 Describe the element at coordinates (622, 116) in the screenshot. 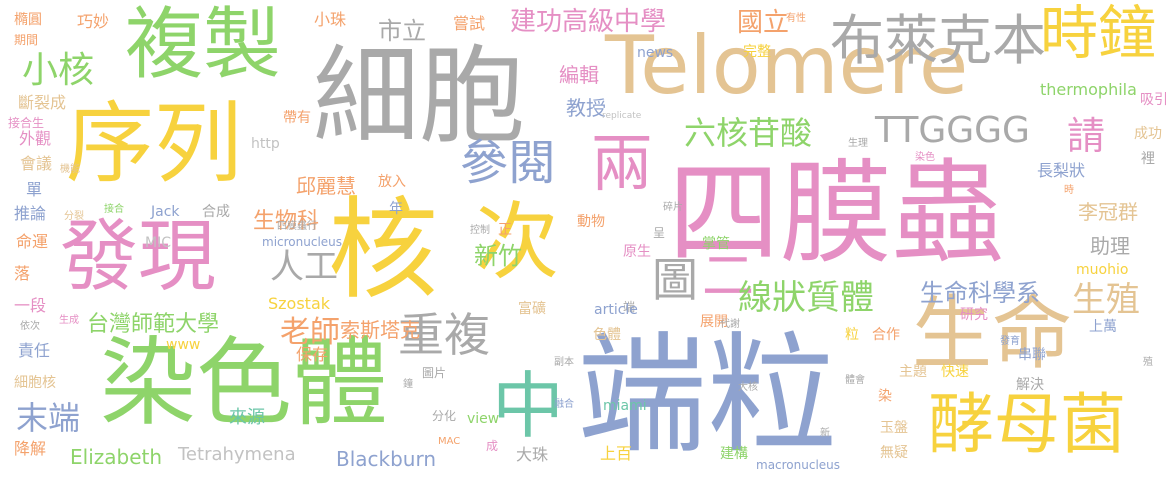

I see `word-replicate: replicate` at that location.